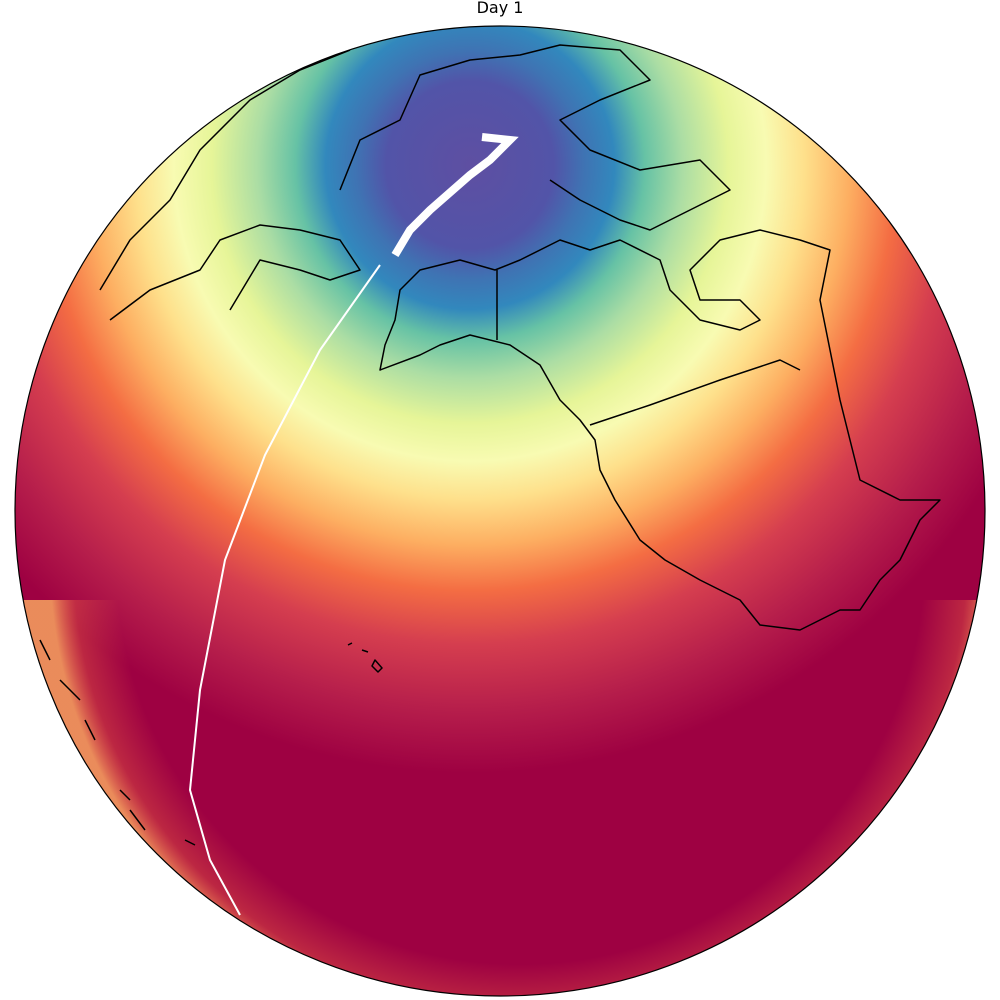 This screenshot has width=1000, height=1000. Describe the element at coordinates (535, 137) in the screenshot. I see `coastline-arctic` at that location.